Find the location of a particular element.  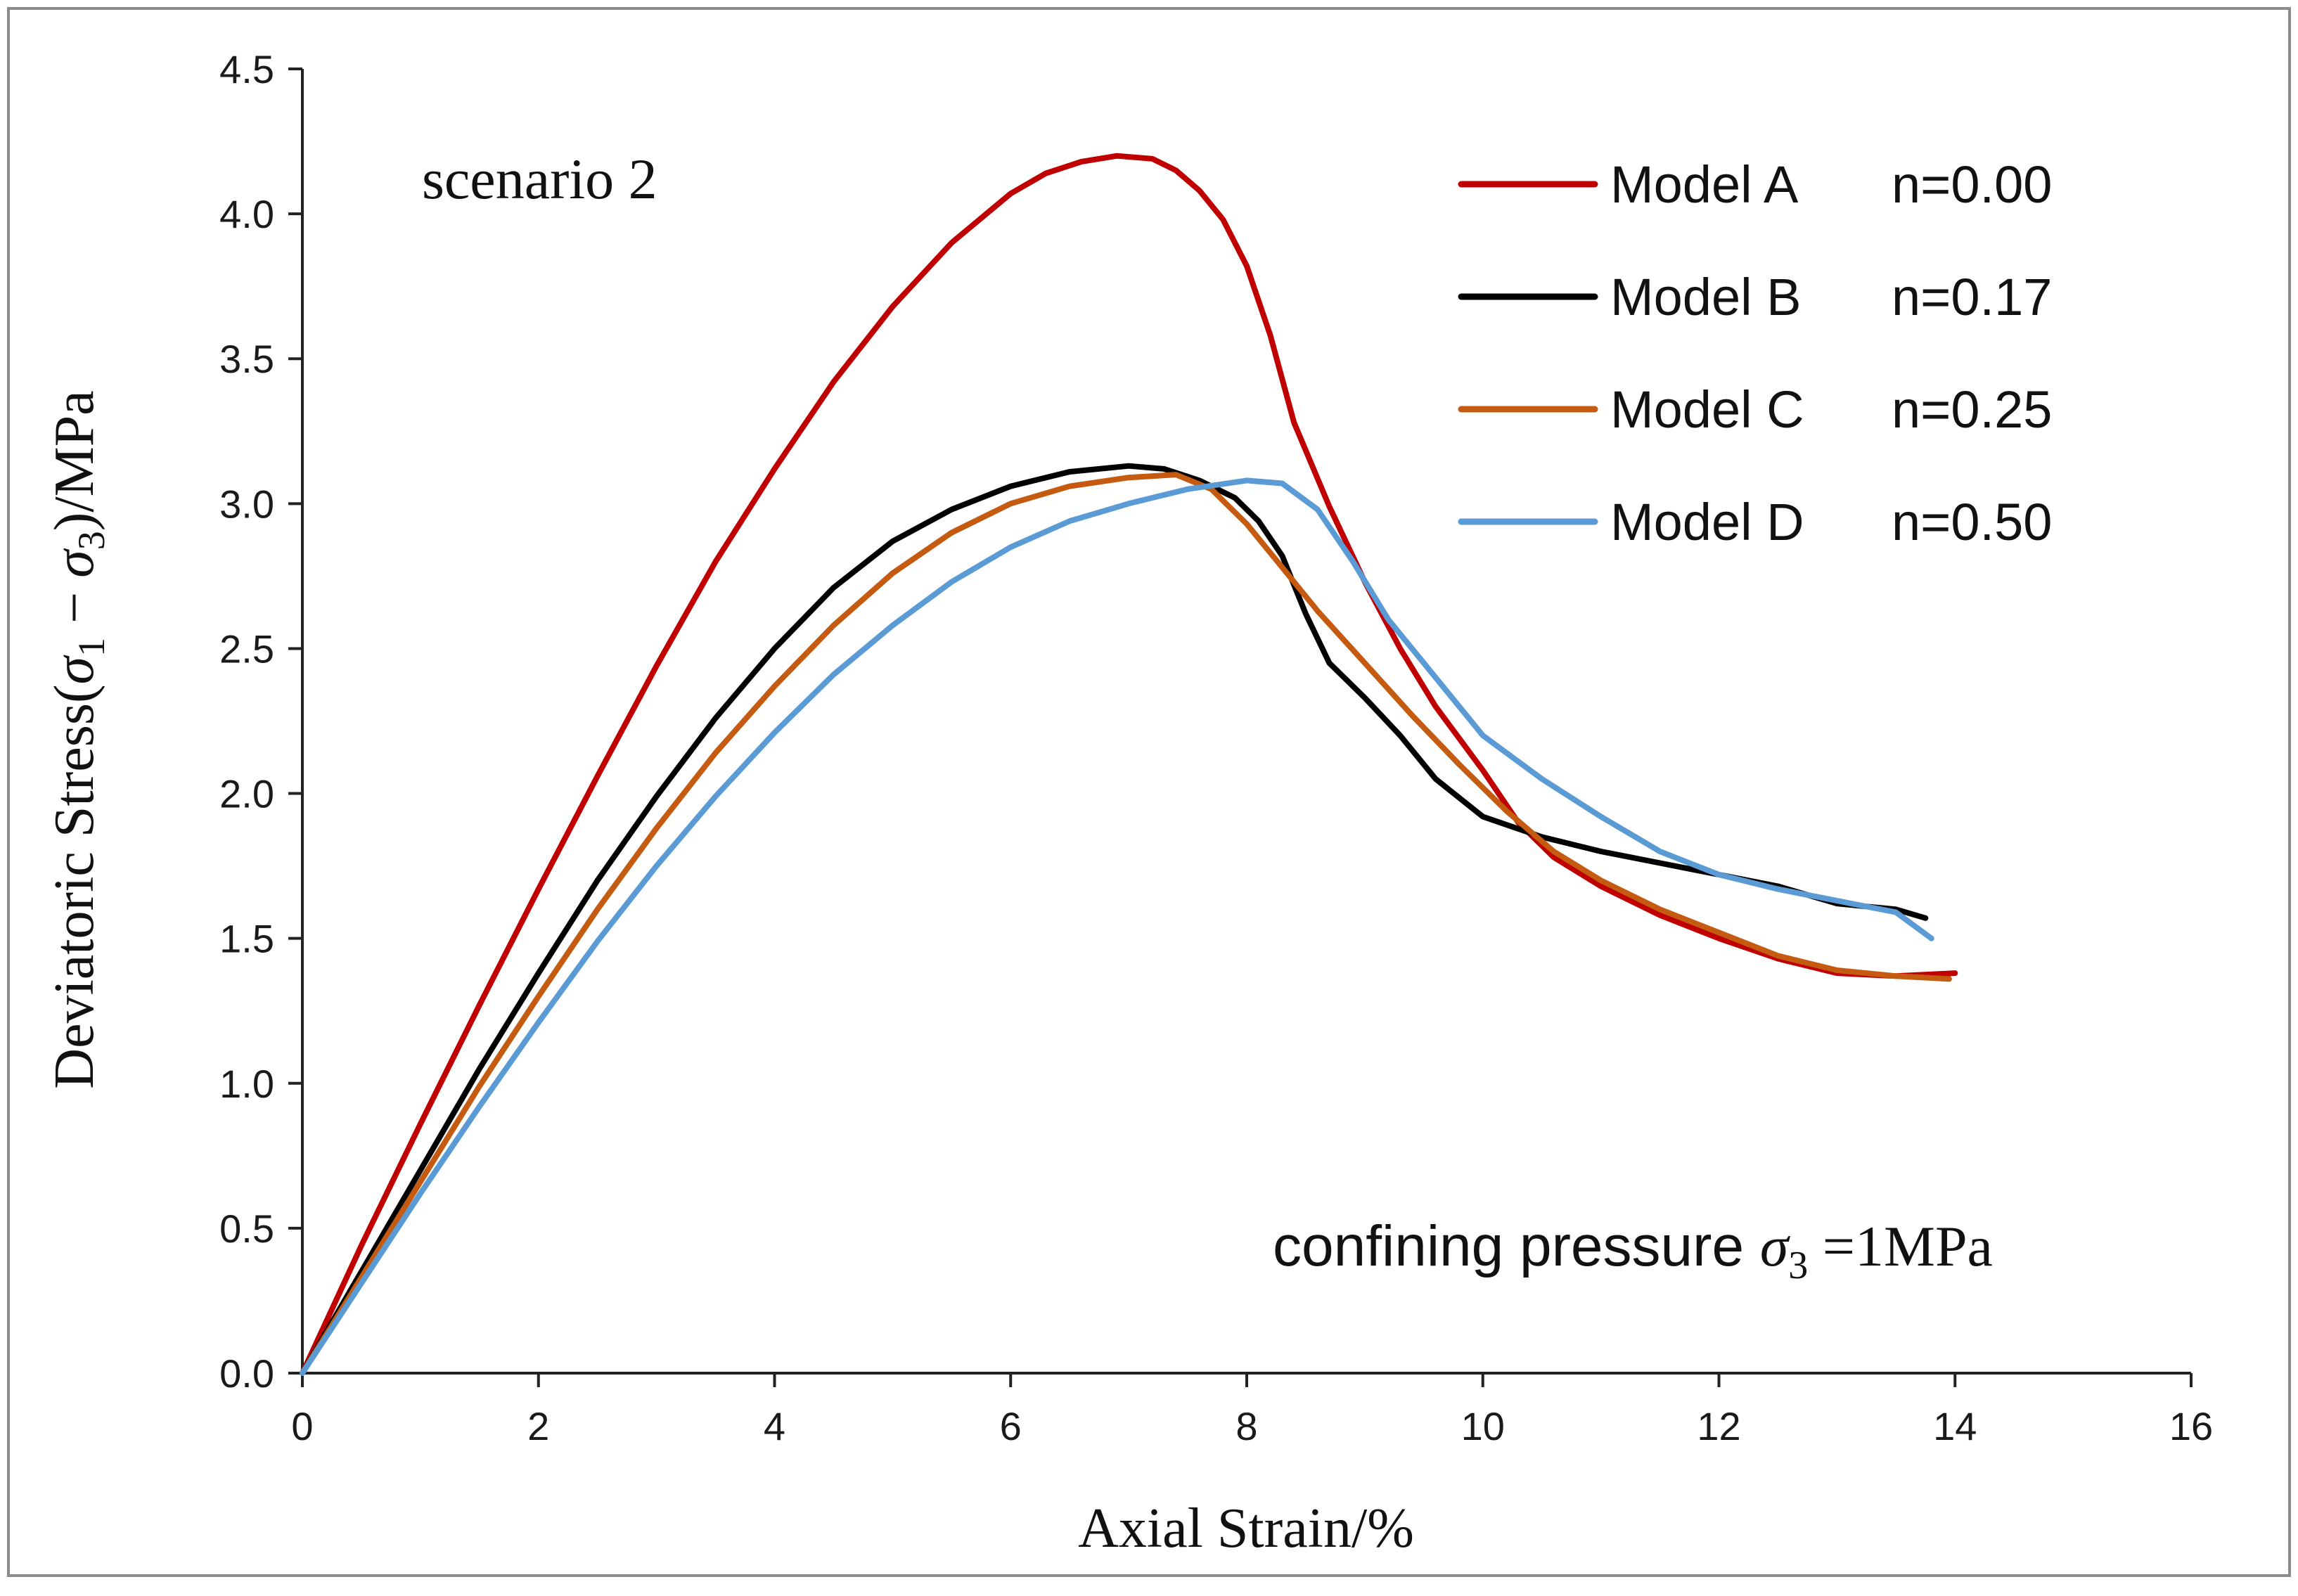

y-tick-label: 1.0 is located at coordinates (246, 1084).